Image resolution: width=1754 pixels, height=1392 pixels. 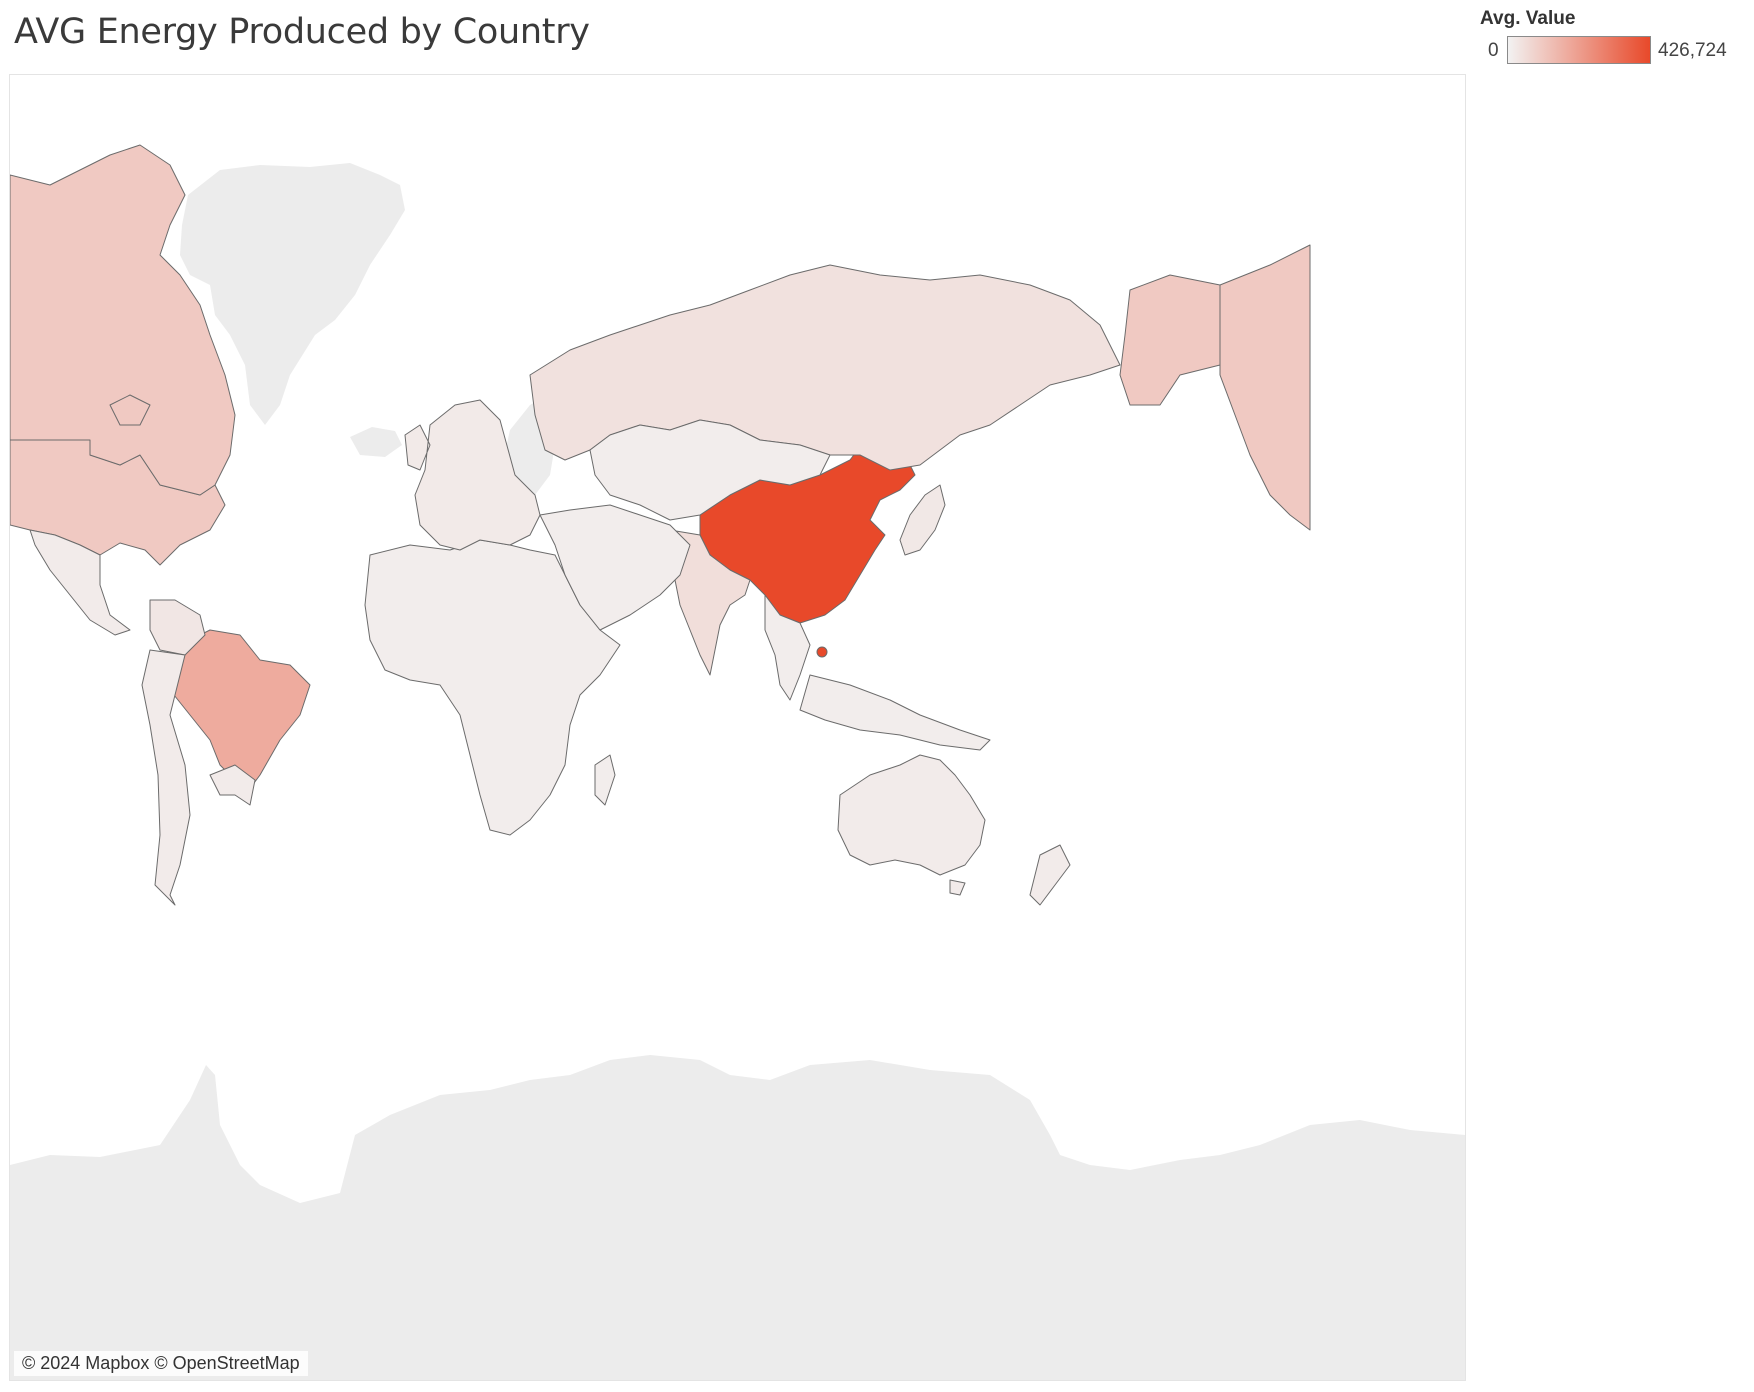 What do you see at coordinates (123, 320) in the screenshot?
I see `country-canada` at bounding box center [123, 320].